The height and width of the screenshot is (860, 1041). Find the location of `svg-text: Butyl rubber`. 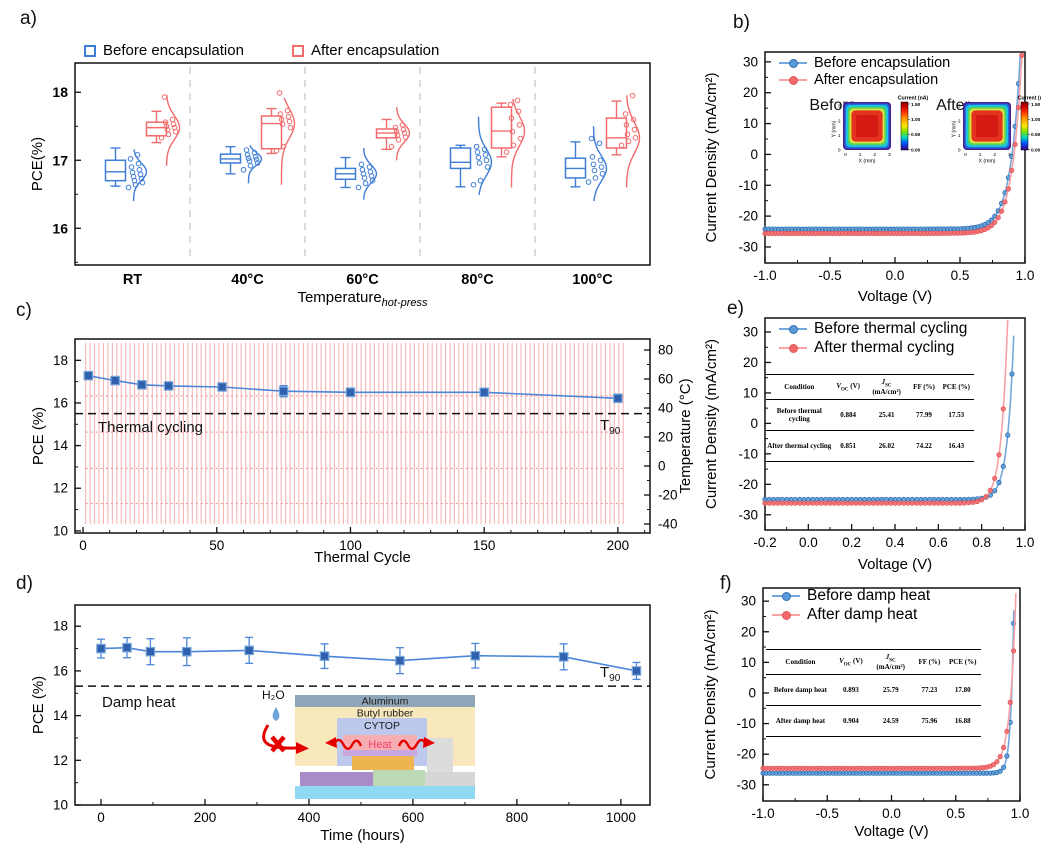

svg-text: Butyl rubber is located at coordinates (385, 714).